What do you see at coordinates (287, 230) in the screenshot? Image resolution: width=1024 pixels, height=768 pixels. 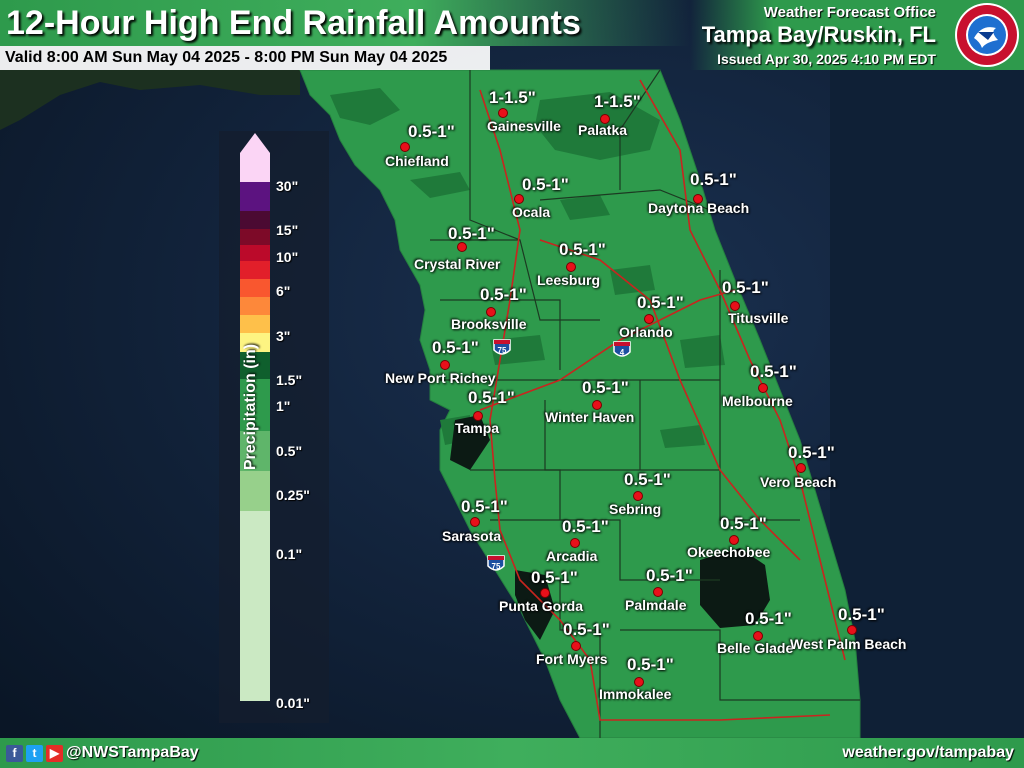 I see `legend-tick-label: 15"` at bounding box center [287, 230].